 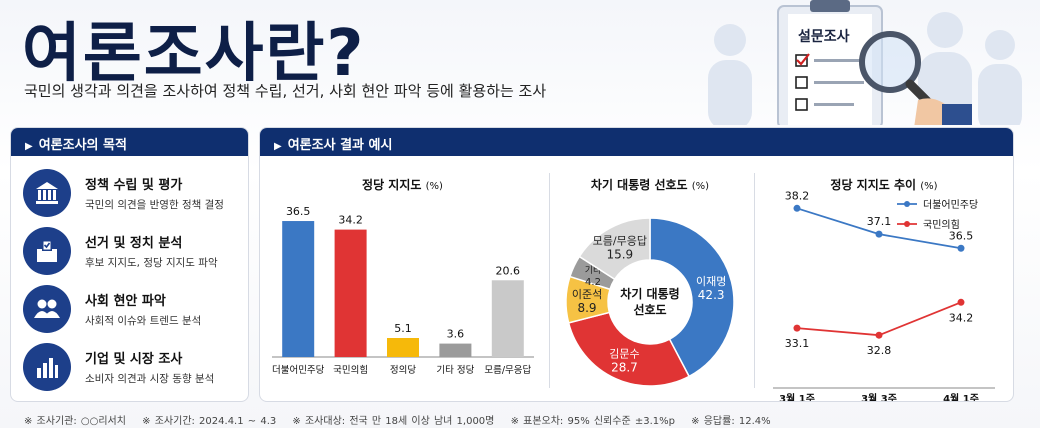 What do you see at coordinates (82, 145) in the screenshot?
I see `purpose-panel-title: 여론조사의 목적` at bounding box center [82, 145].